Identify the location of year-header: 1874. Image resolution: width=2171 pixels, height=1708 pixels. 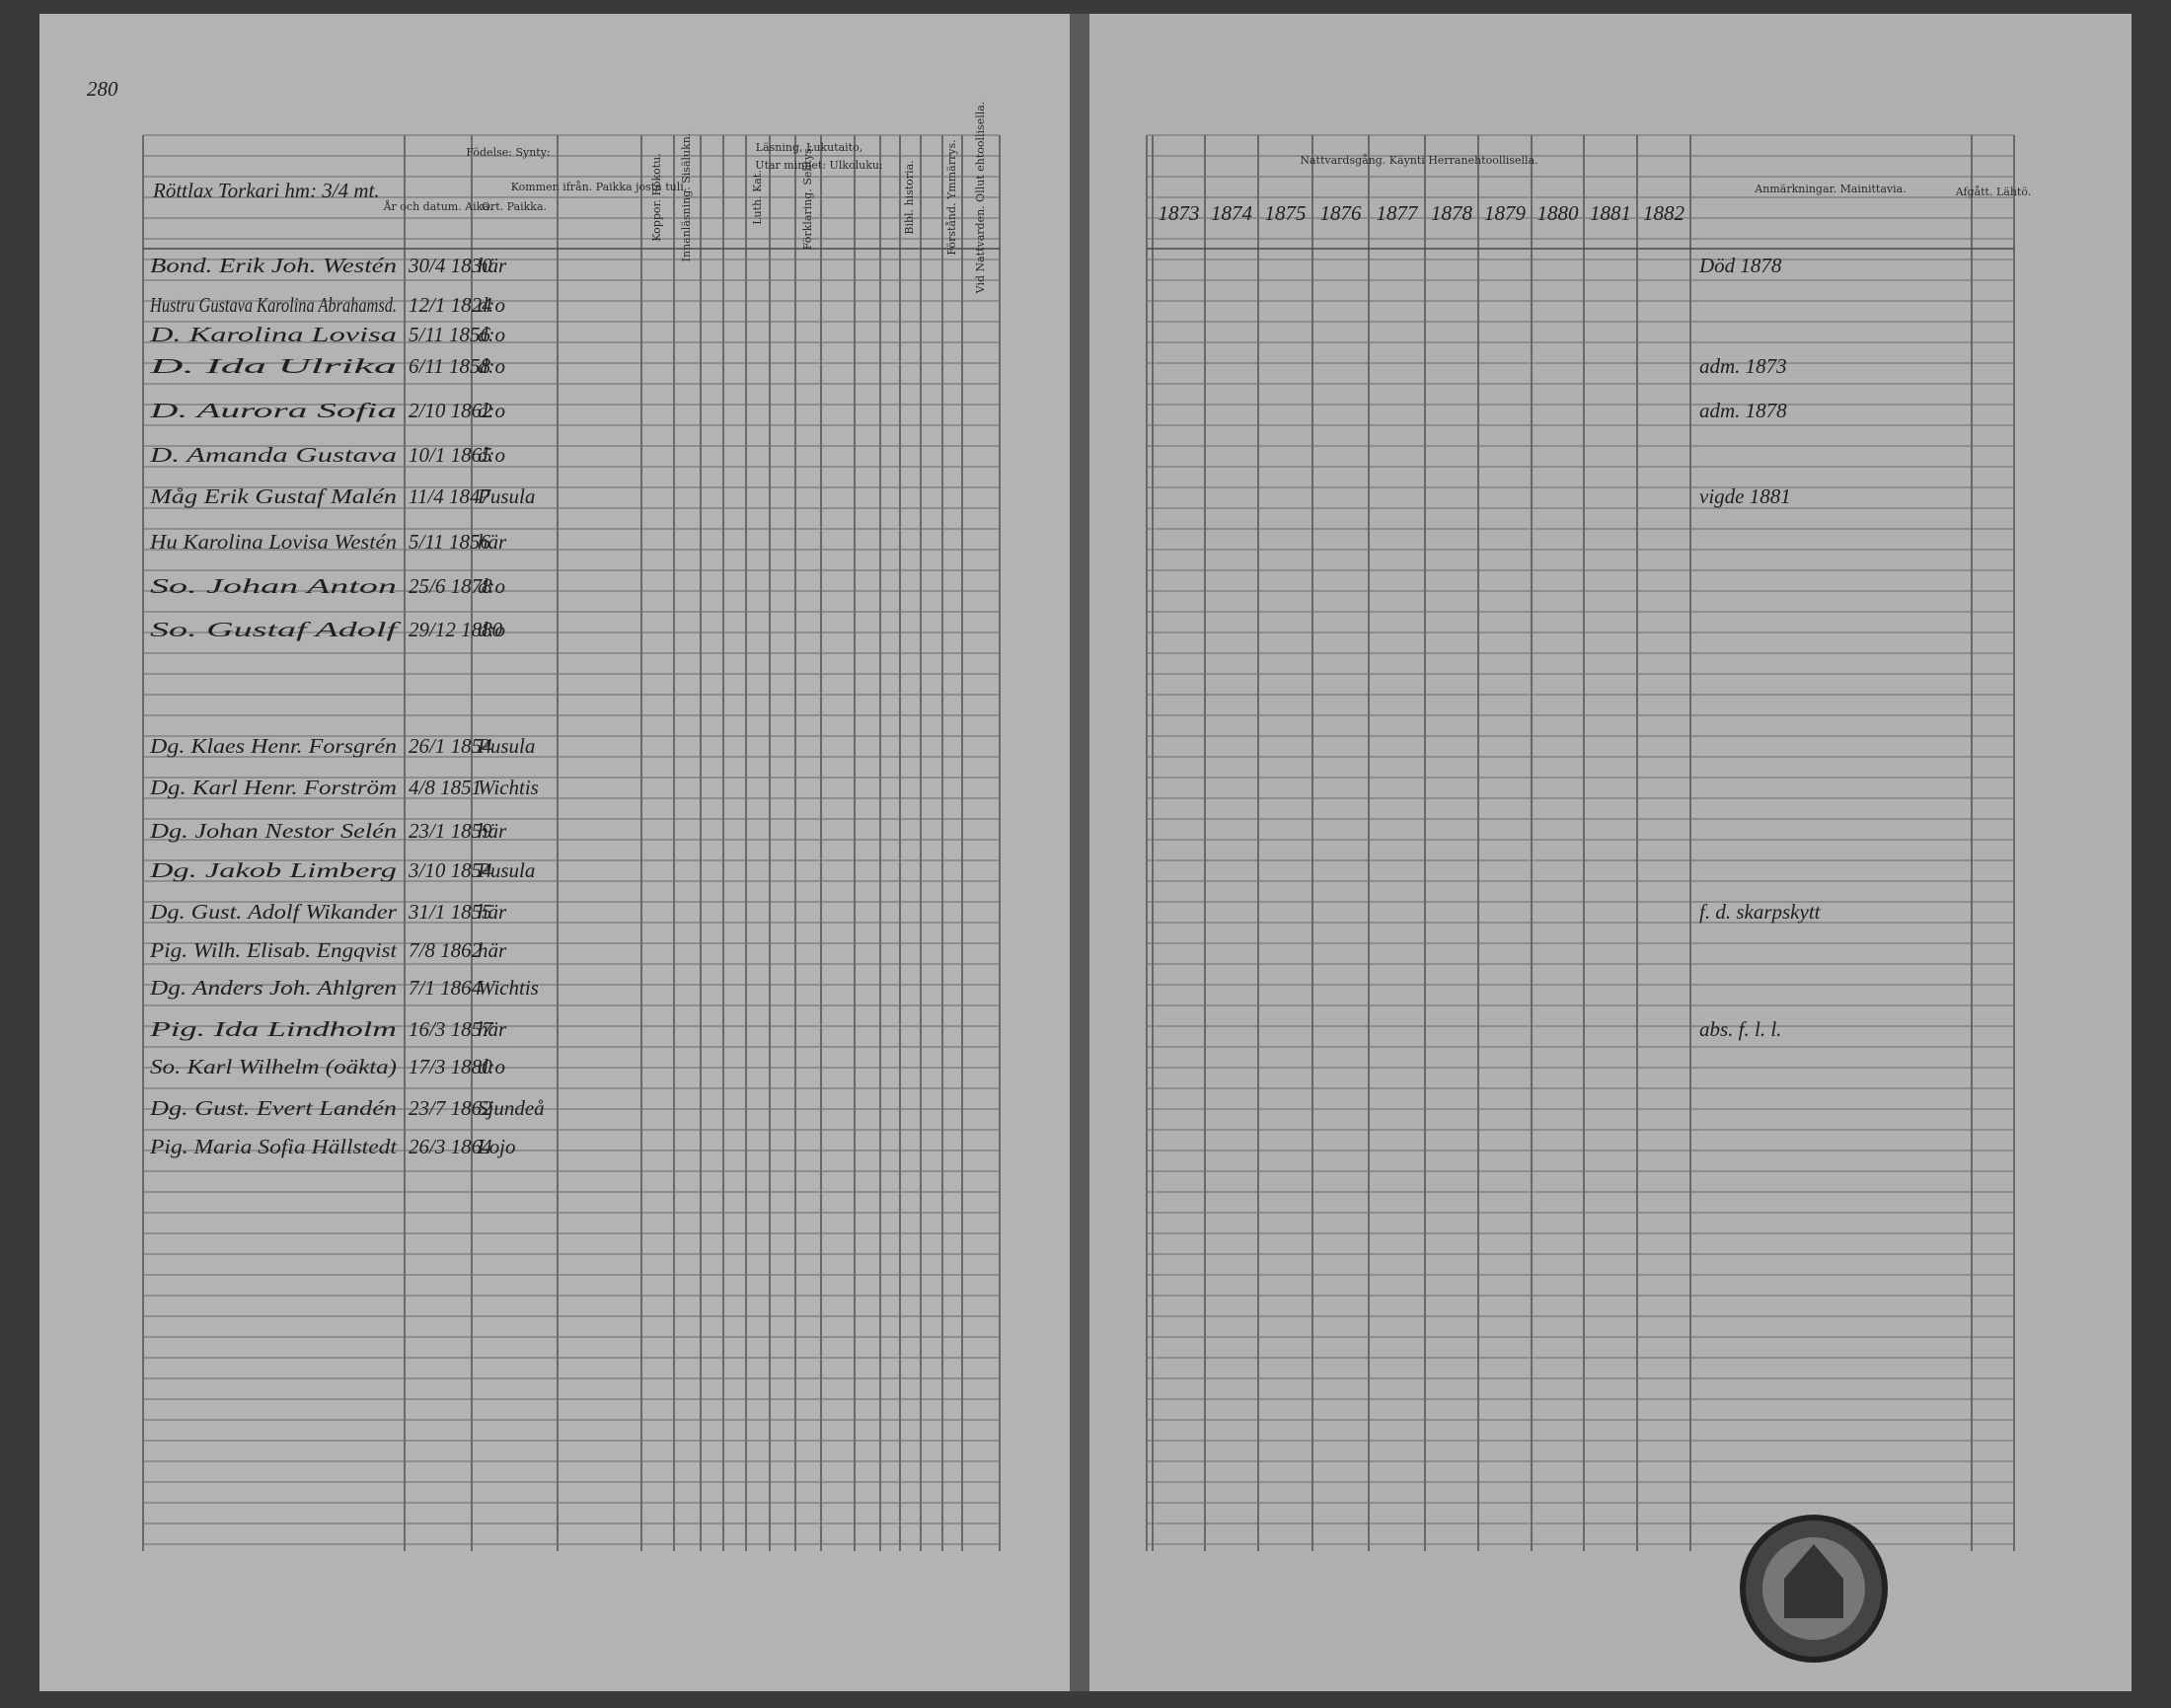
(1232, 213).